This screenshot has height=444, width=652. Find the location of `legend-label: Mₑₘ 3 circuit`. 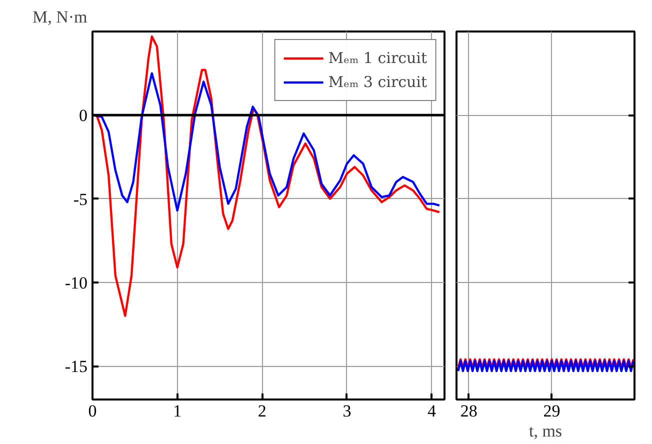

legend-label: Mₑₘ 3 circuit is located at coordinates (377, 82).